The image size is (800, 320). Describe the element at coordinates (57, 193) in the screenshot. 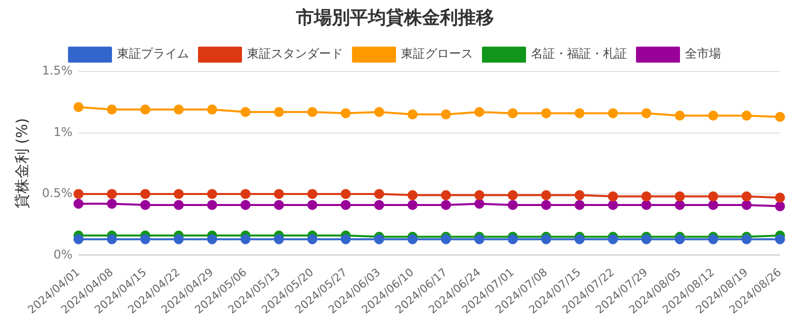

I see `y-tick-label: 0.5%` at that location.